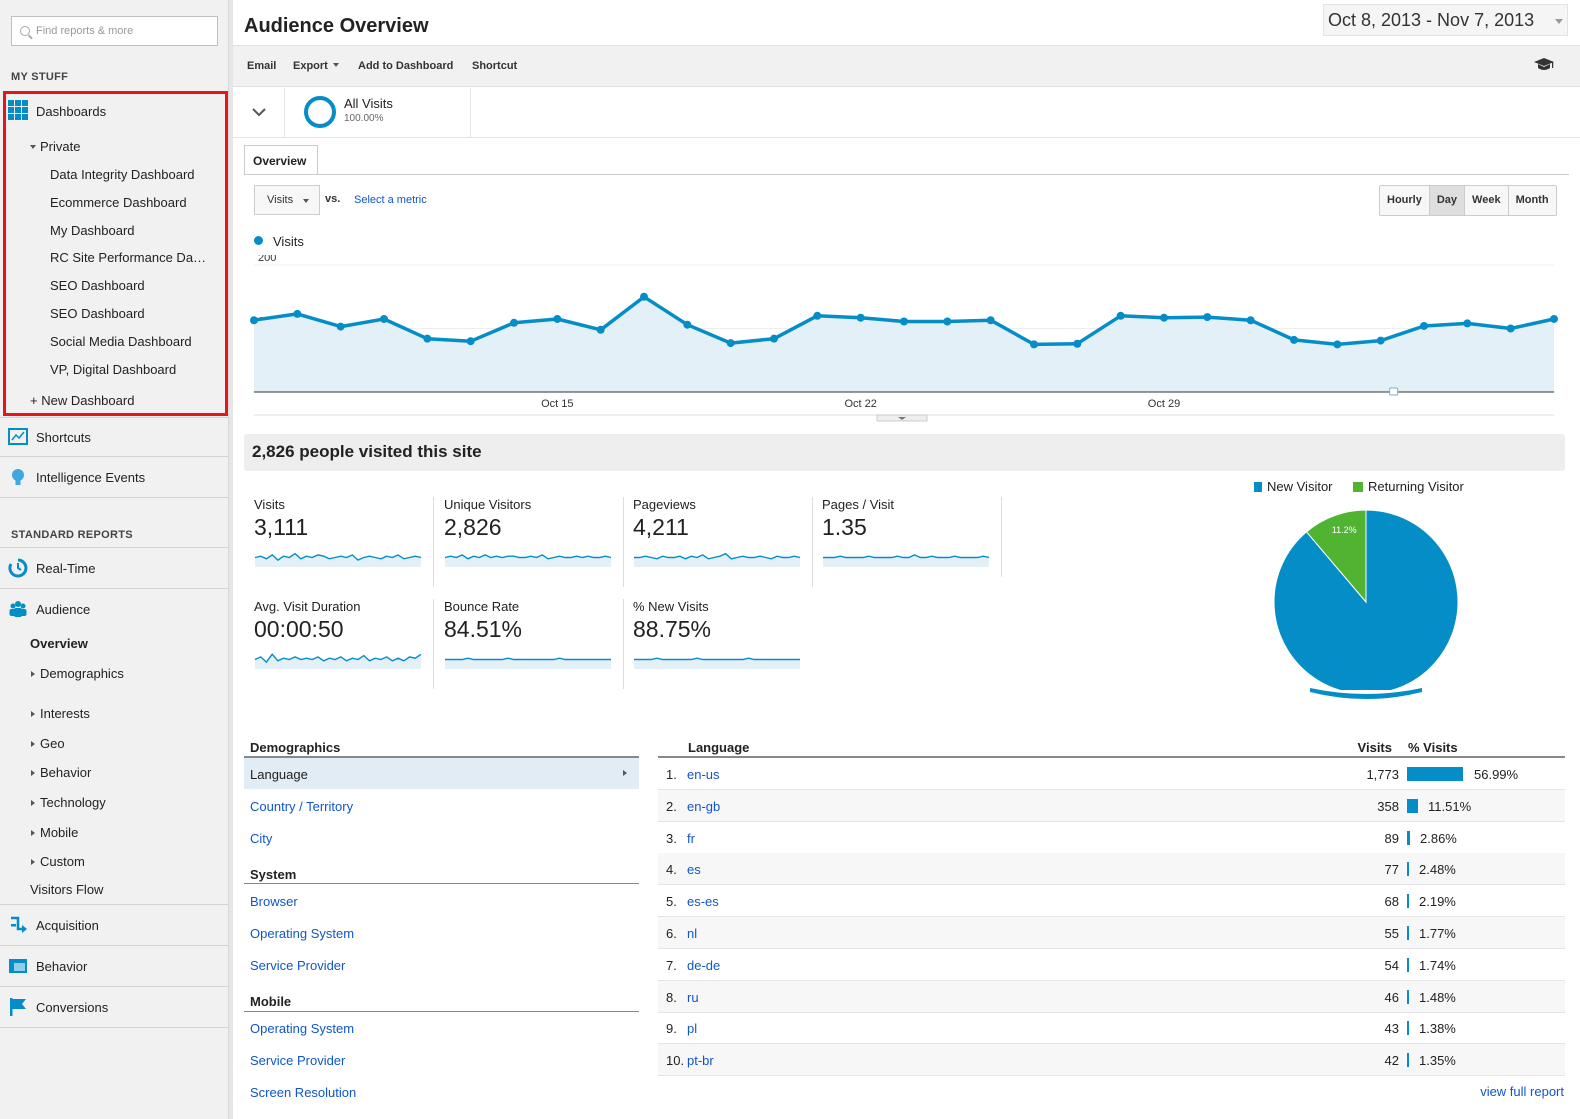 The width and height of the screenshot is (1580, 1119). What do you see at coordinates (61, 772) in the screenshot?
I see `nav-behavior-sub: Behavior` at bounding box center [61, 772].